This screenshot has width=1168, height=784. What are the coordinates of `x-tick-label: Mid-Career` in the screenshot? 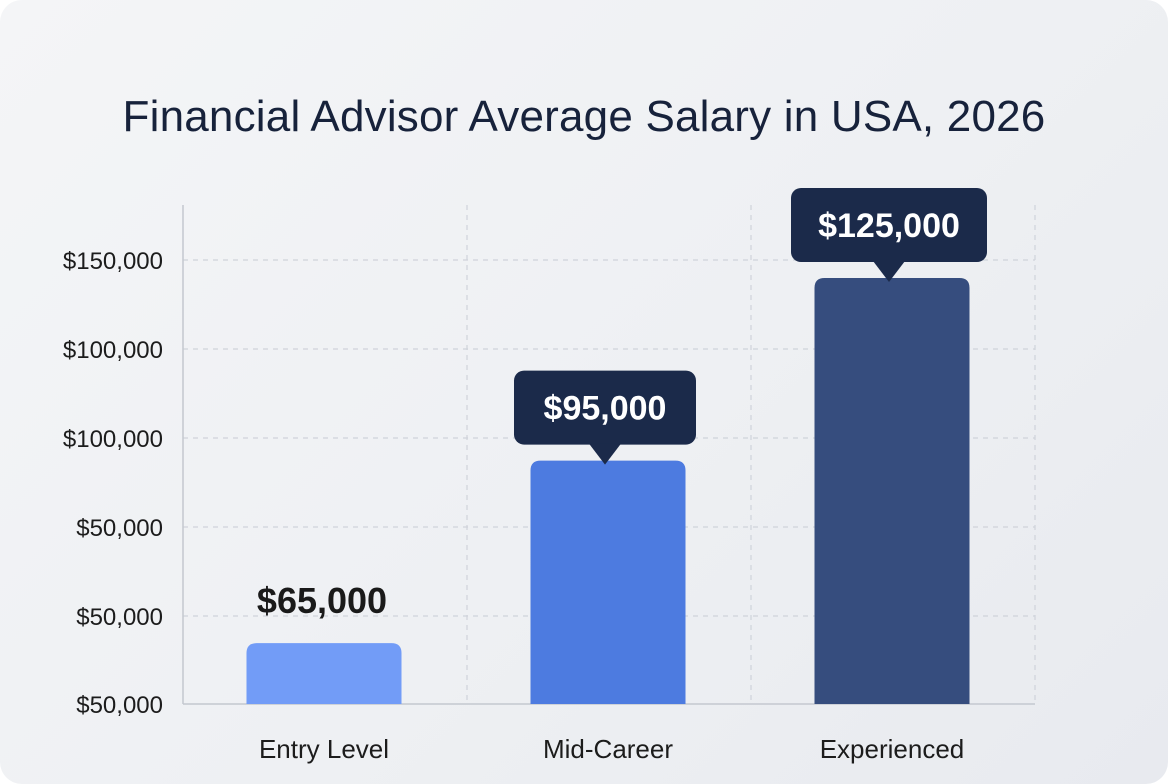 It's located at (608, 749).